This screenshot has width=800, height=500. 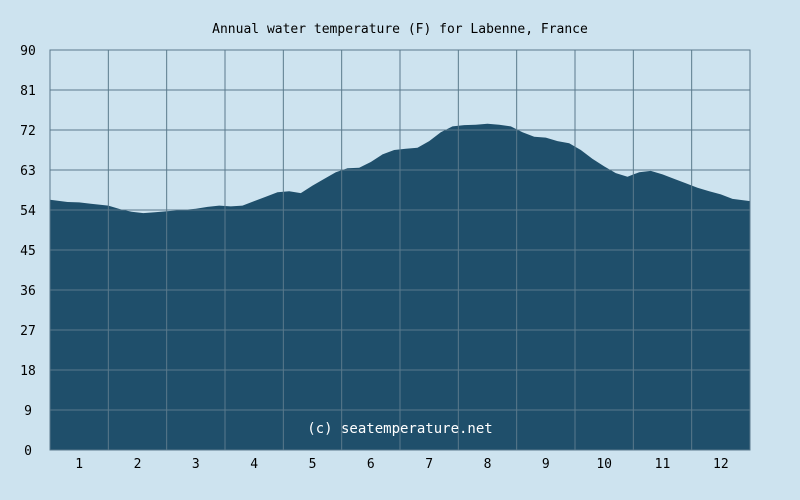 What do you see at coordinates (28, 91) in the screenshot?
I see `y-tick-label: 81` at bounding box center [28, 91].